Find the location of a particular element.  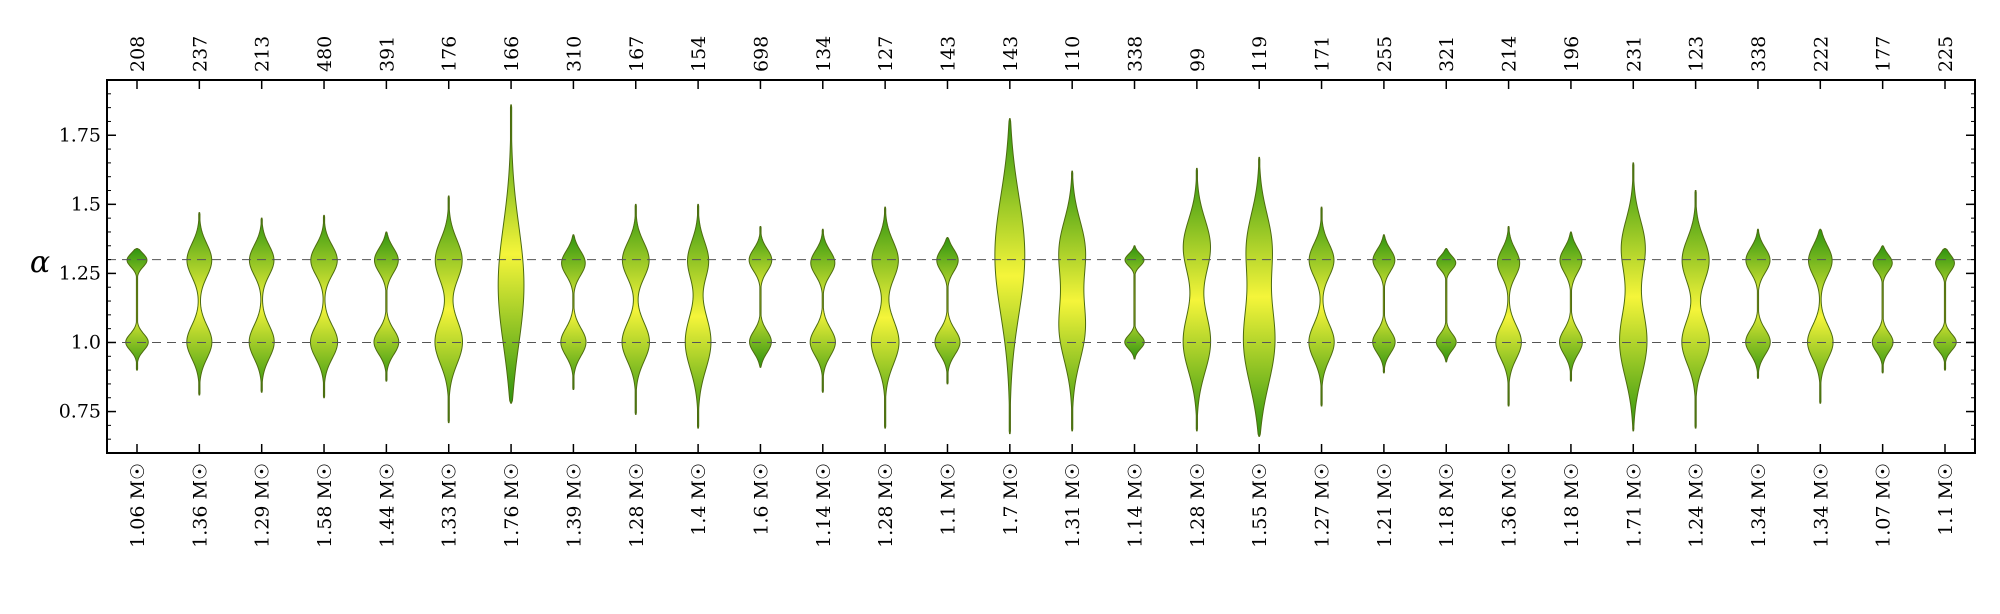

x-tick-label: 1.44 M☉ is located at coordinates (387, 505).